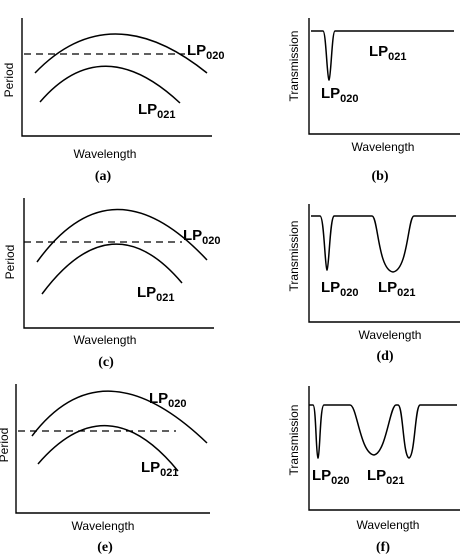 This screenshot has width=474, height=555. I want to click on panel-b-xlabel: Wavelength, so click(383, 147).